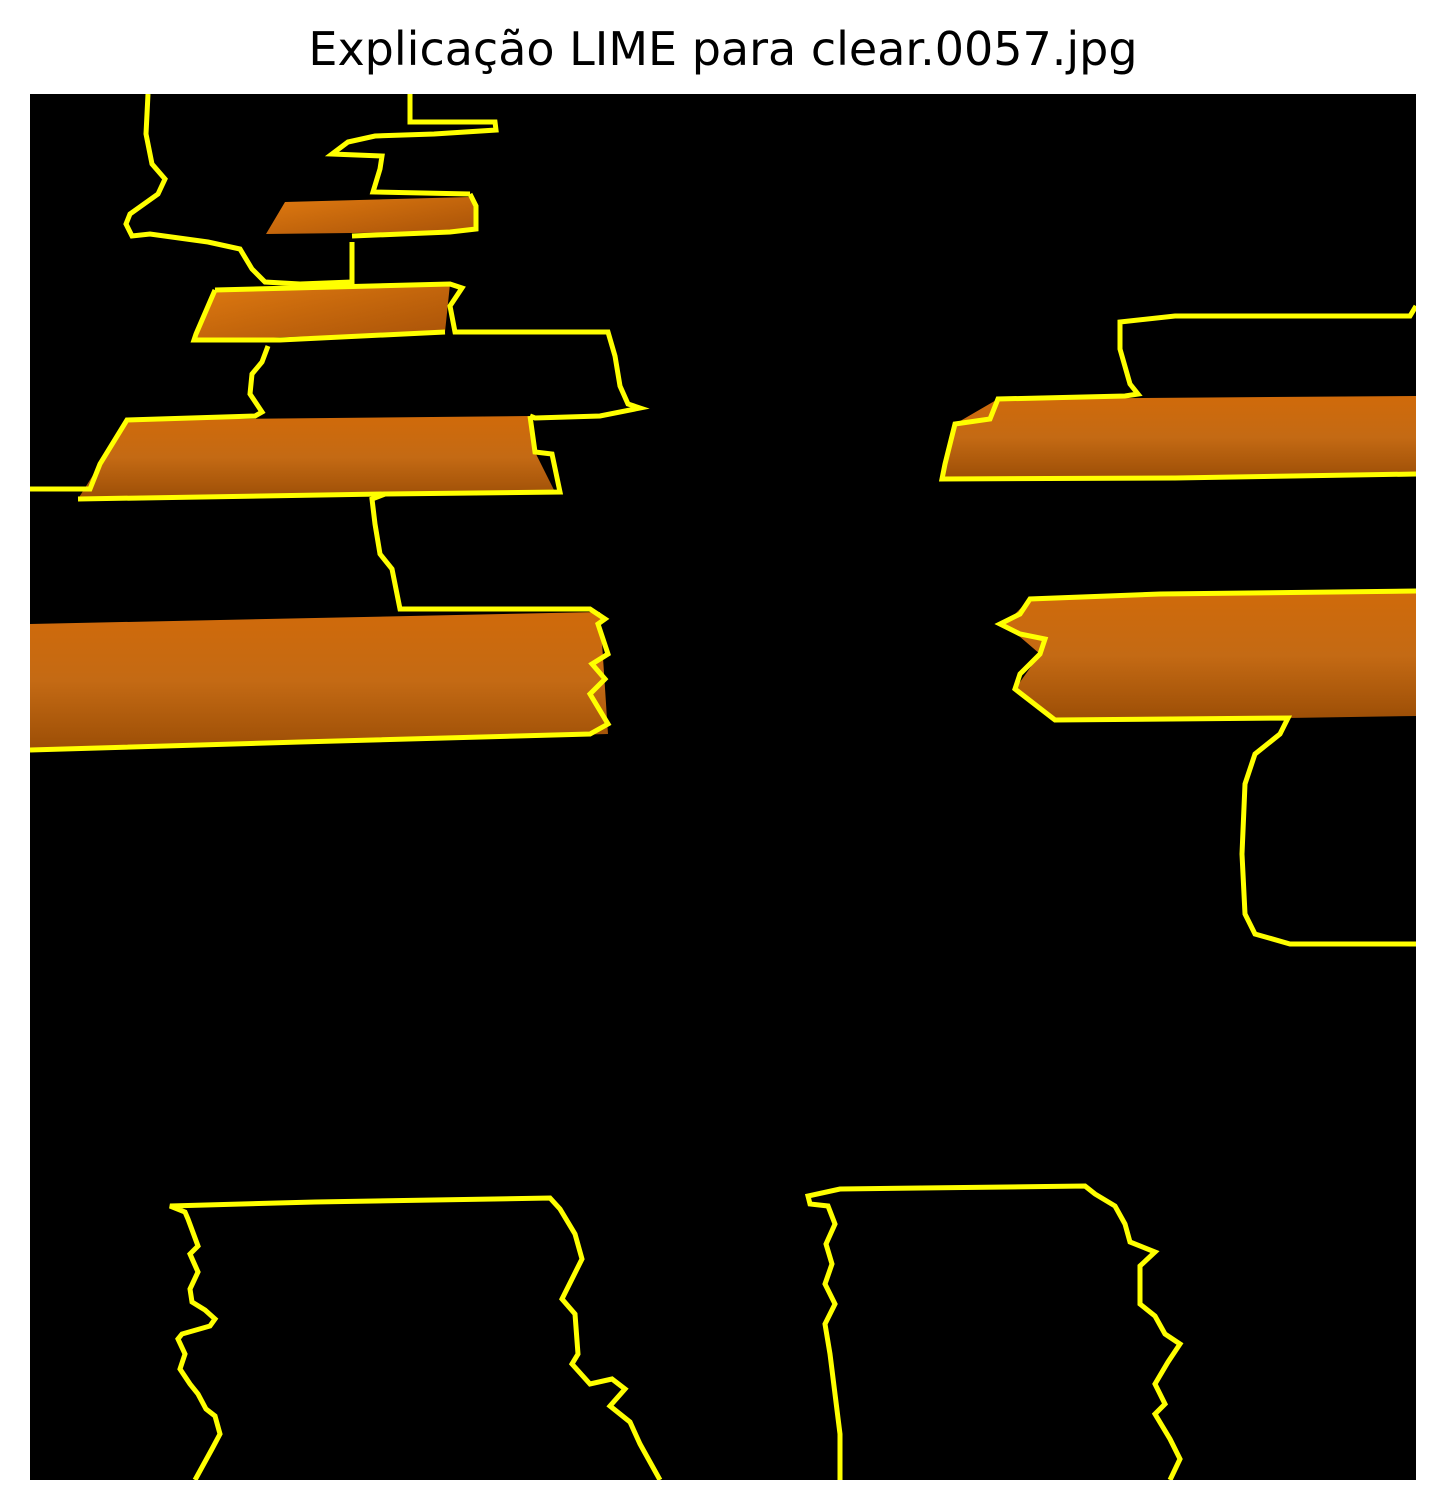 The height and width of the screenshot is (1510, 1446). What do you see at coordinates (1210, 655) in the screenshot?
I see `segment-right-lower` at bounding box center [1210, 655].